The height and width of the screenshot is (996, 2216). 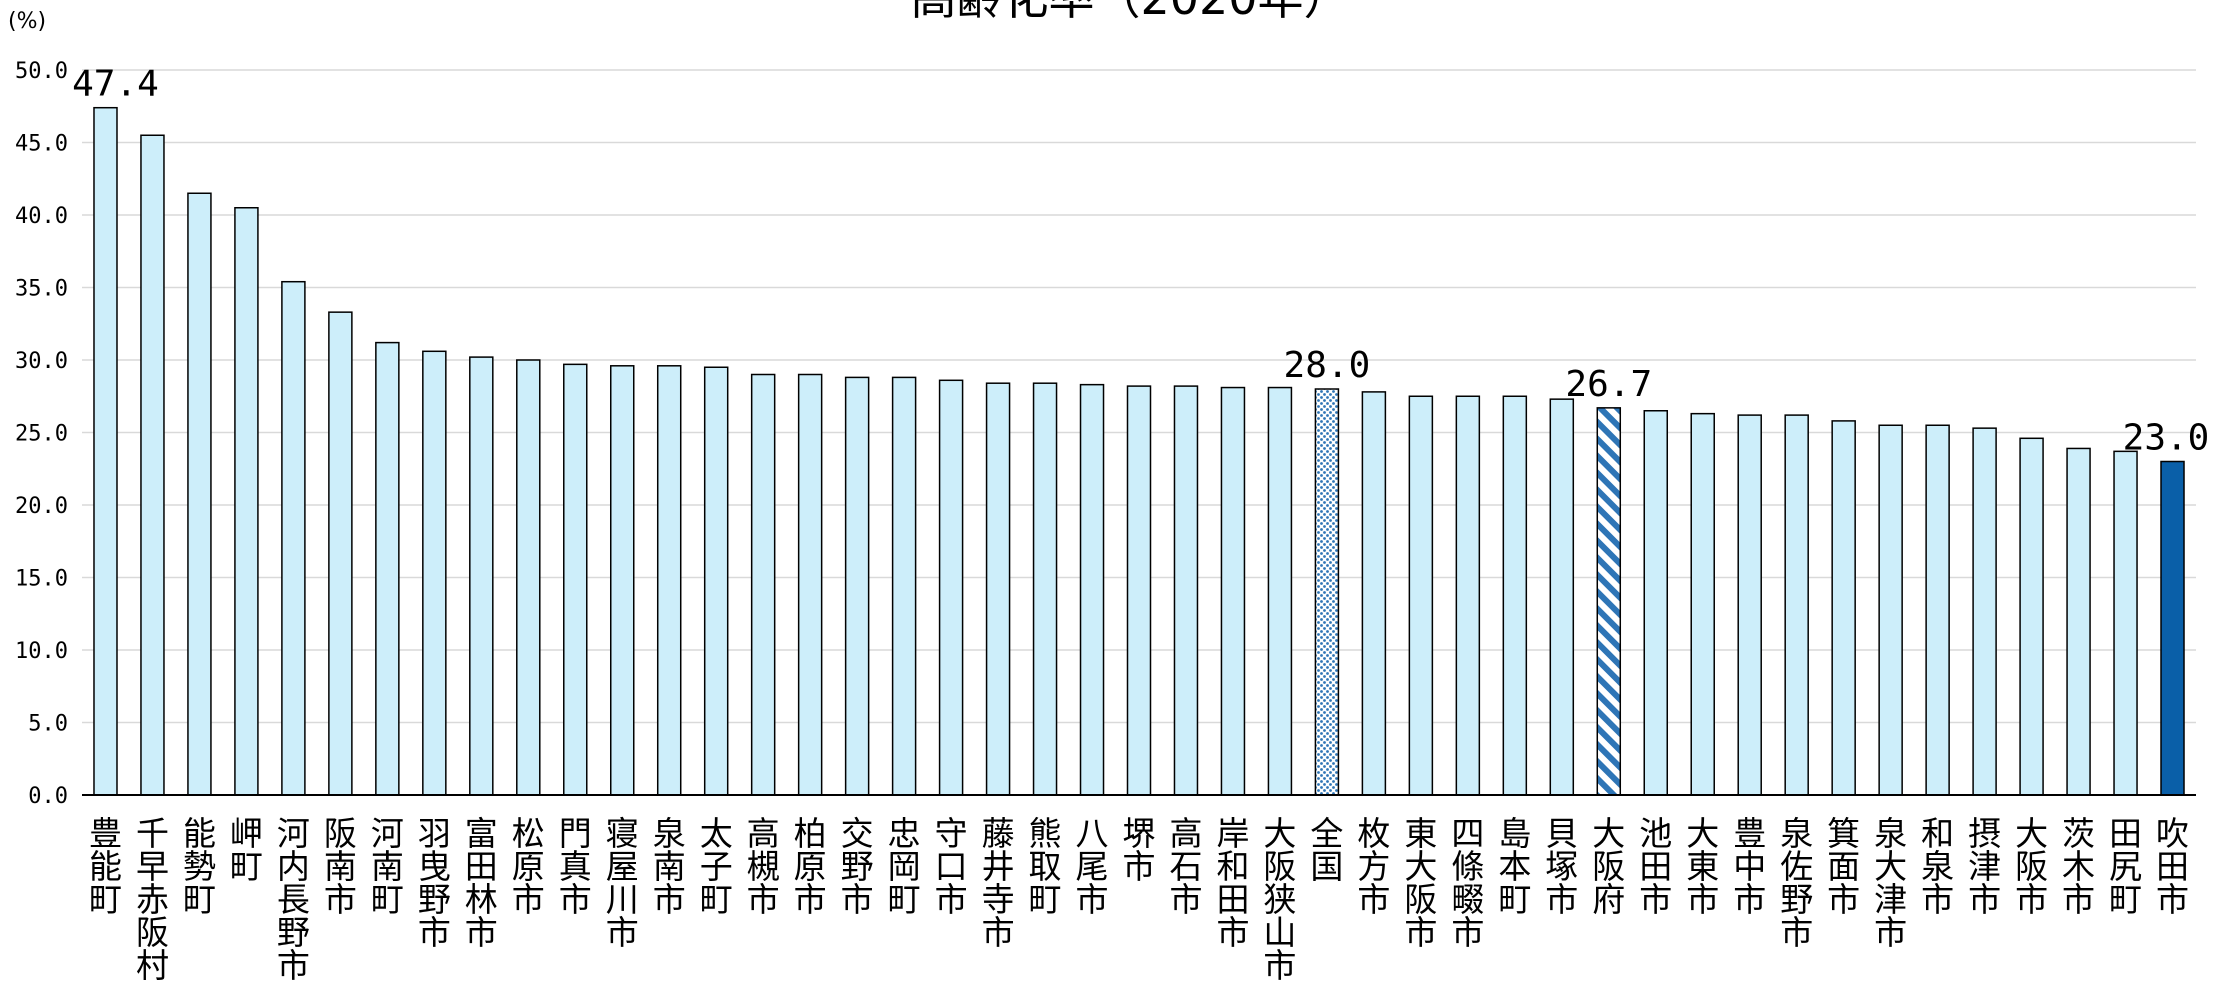 What do you see at coordinates (2031, 866) in the screenshot?
I see `category-label: 大阪市` at bounding box center [2031, 866].